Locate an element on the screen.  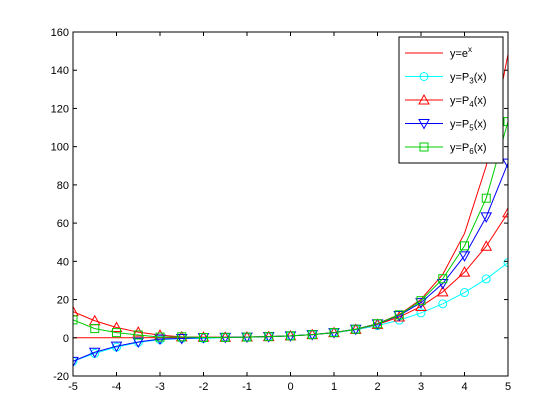
x-tick-label: -2 is located at coordinates (204, 387).